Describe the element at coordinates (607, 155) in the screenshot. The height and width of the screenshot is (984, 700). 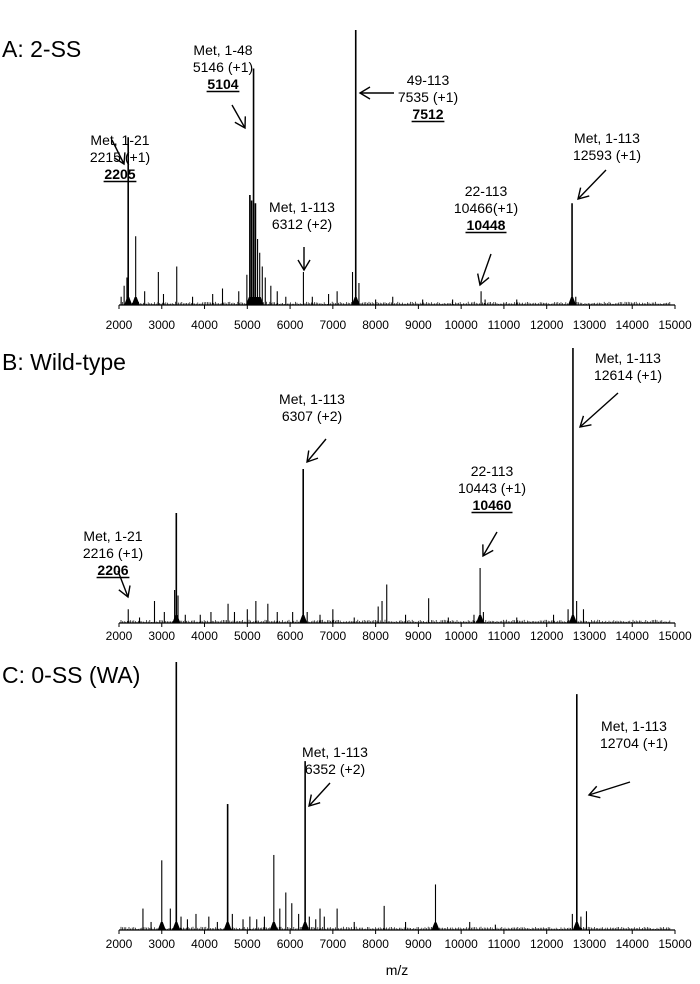
I see `annotation-line: 12593 (+1)` at that location.